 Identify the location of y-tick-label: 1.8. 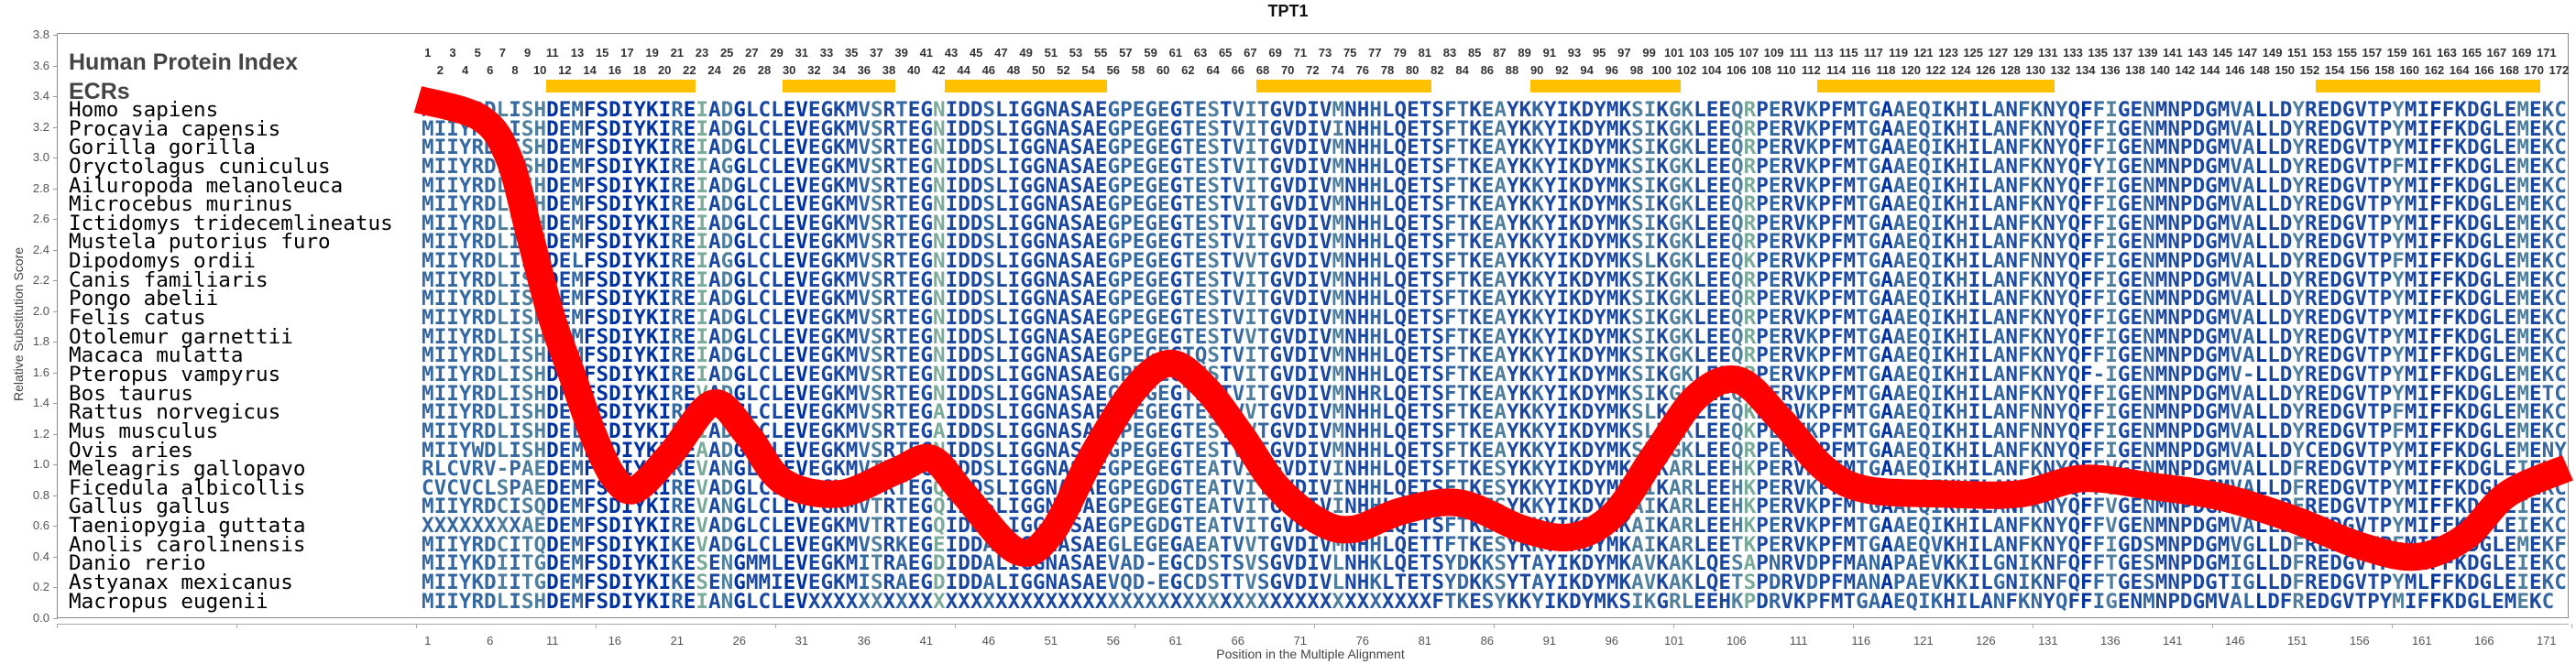
(40, 342).